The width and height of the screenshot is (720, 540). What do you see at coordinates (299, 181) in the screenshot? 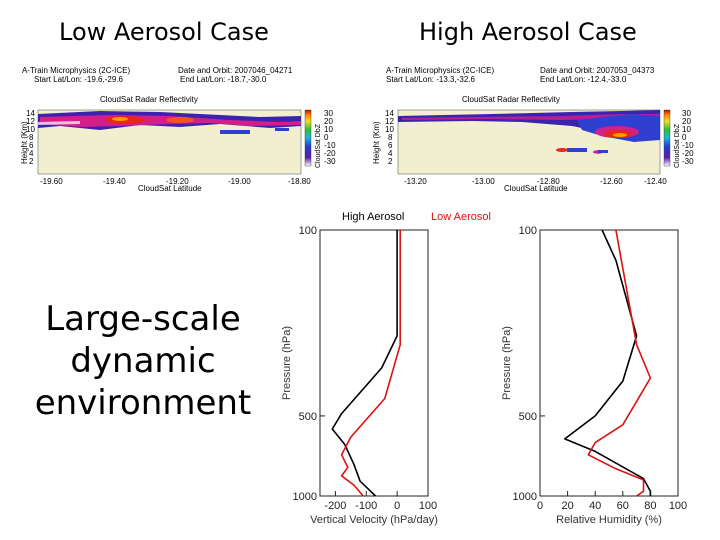
I see `radar-low-x-tick: -18.80` at bounding box center [299, 181].